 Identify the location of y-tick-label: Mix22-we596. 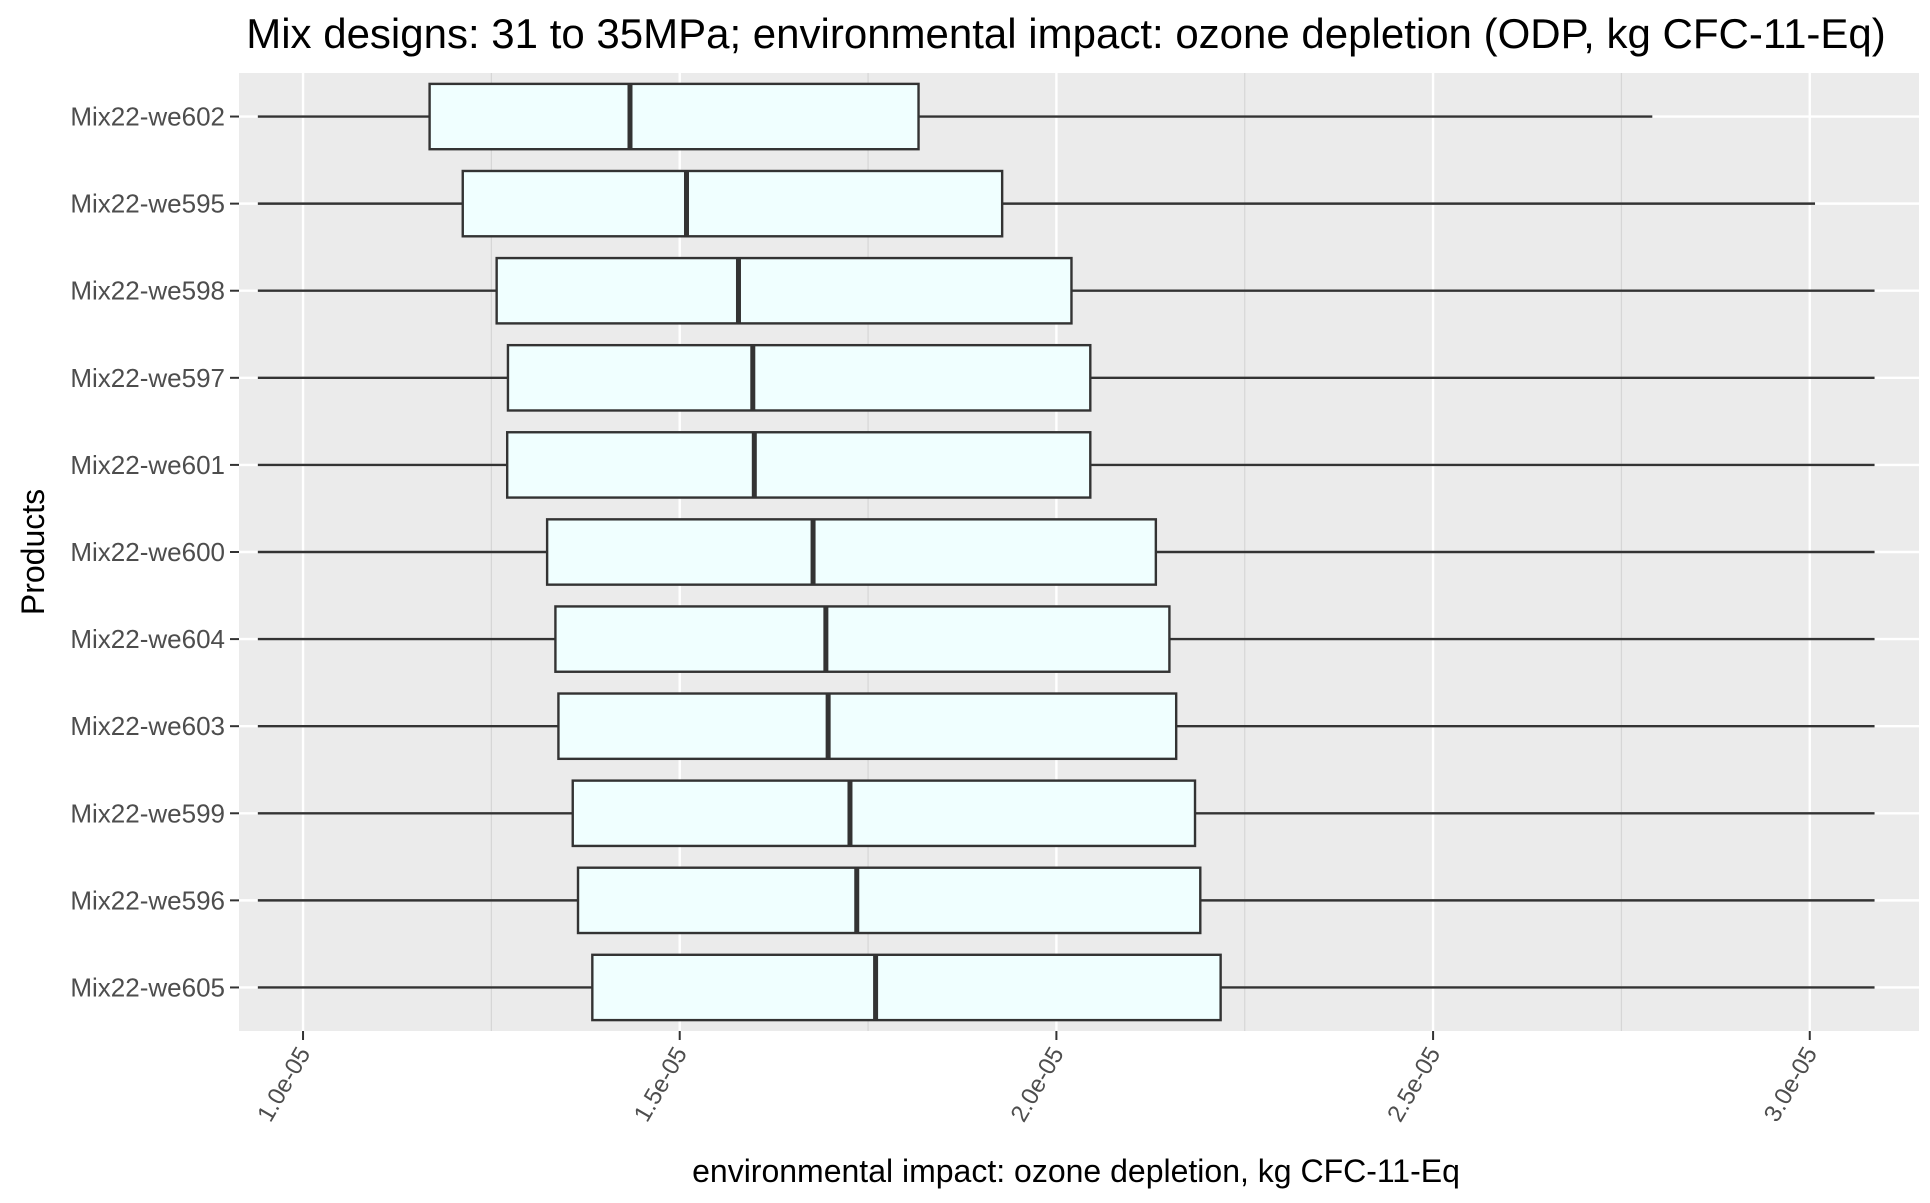
(147, 900).